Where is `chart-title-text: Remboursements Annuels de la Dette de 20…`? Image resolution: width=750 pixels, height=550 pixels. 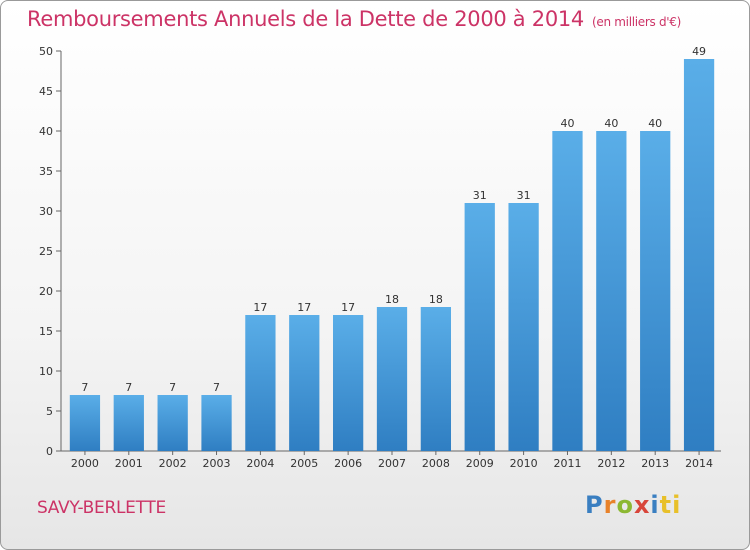 chart-title-text: Remboursements Annuels de la Dette de 20… is located at coordinates (305, 19).